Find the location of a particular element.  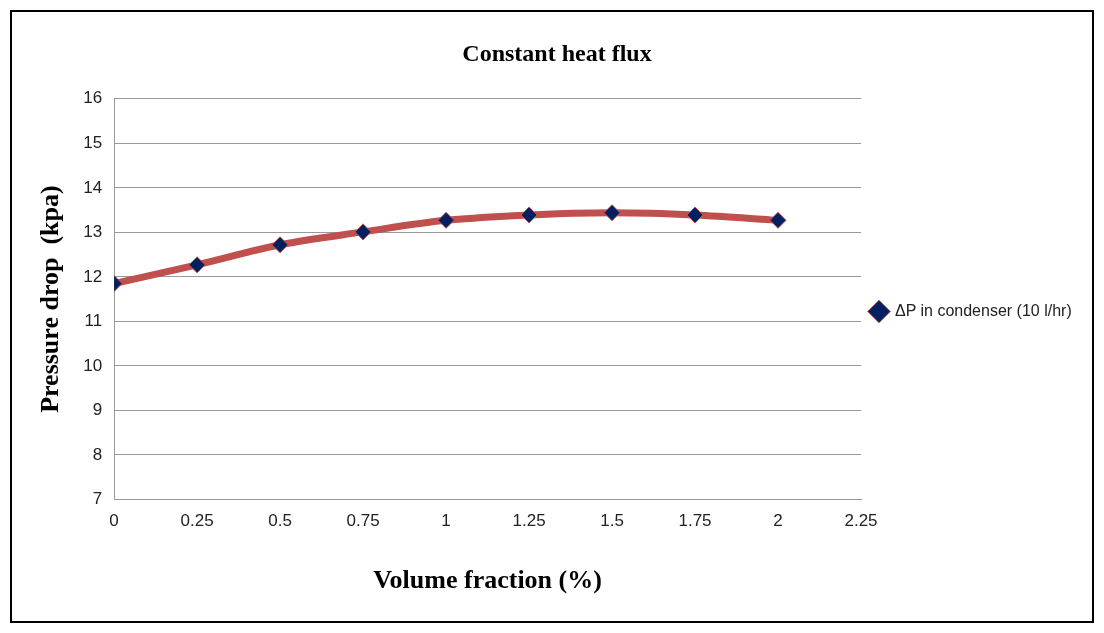

x-tick-label: 1.5 is located at coordinates (612, 521).